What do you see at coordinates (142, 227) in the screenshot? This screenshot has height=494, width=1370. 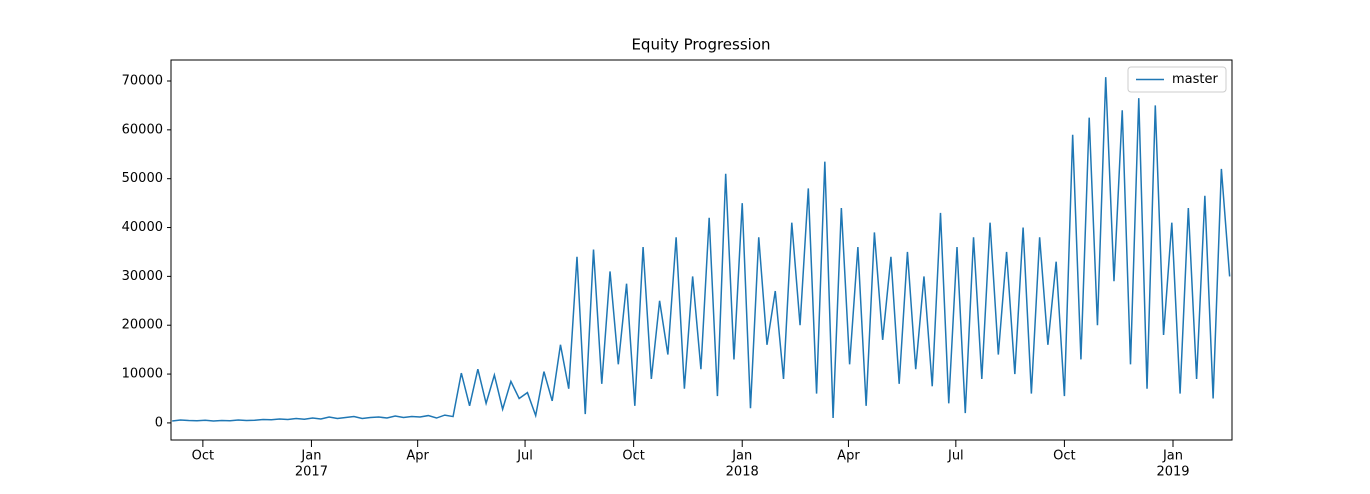 I see `y-tick-label: 40000` at bounding box center [142, 227].